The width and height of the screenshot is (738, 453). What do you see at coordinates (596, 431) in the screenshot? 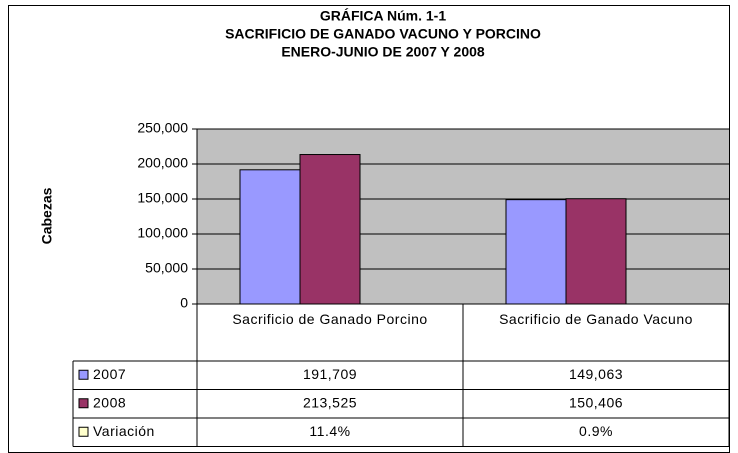
I see `data-table-value: 0.9%` at bounding box center [596, 431].